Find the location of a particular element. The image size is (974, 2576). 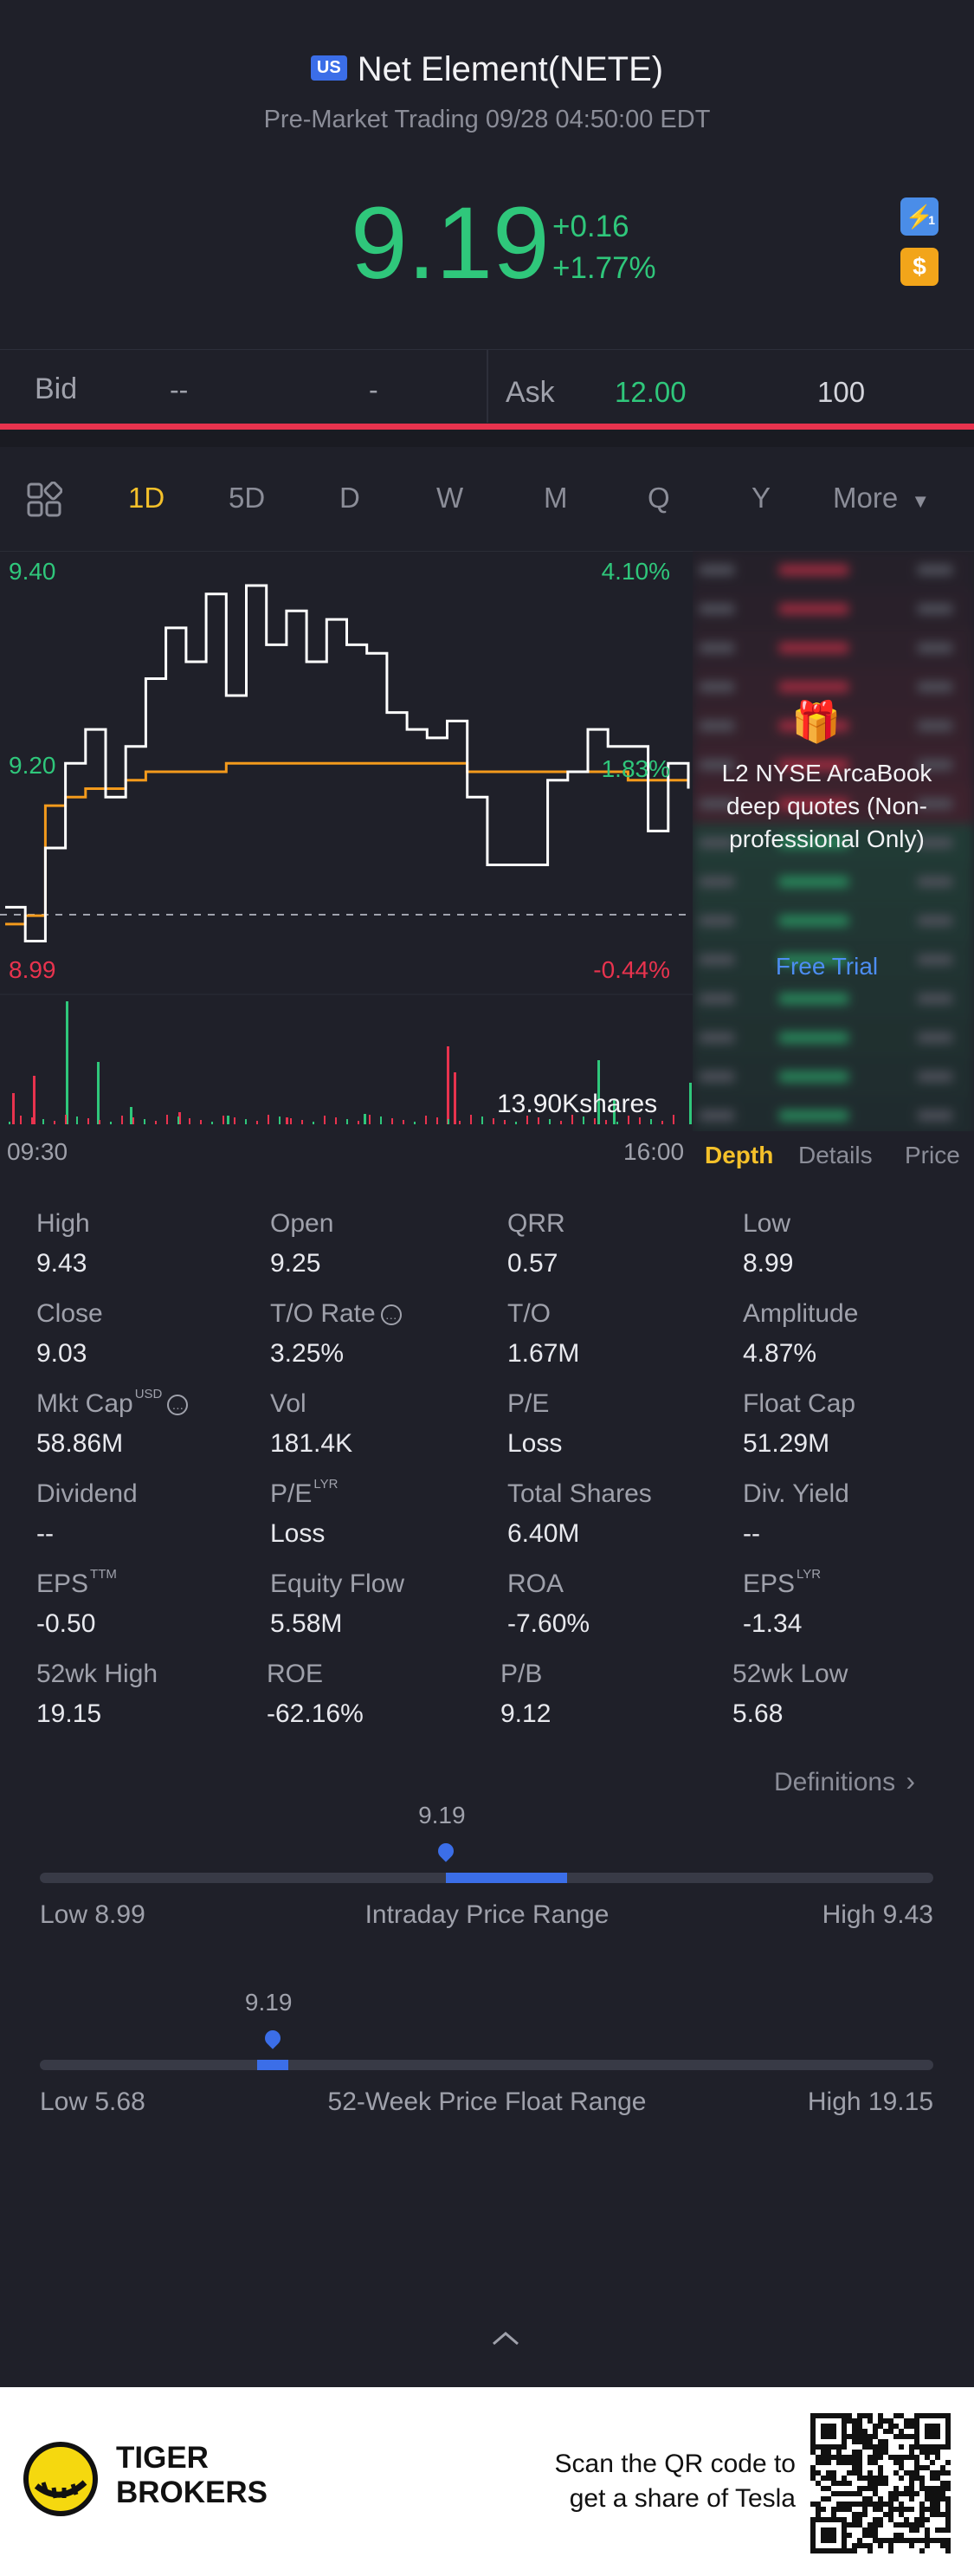

chart-period-tabs: 1D 5D D W M Q Y More ▼ is located at coordinates (487, 499).